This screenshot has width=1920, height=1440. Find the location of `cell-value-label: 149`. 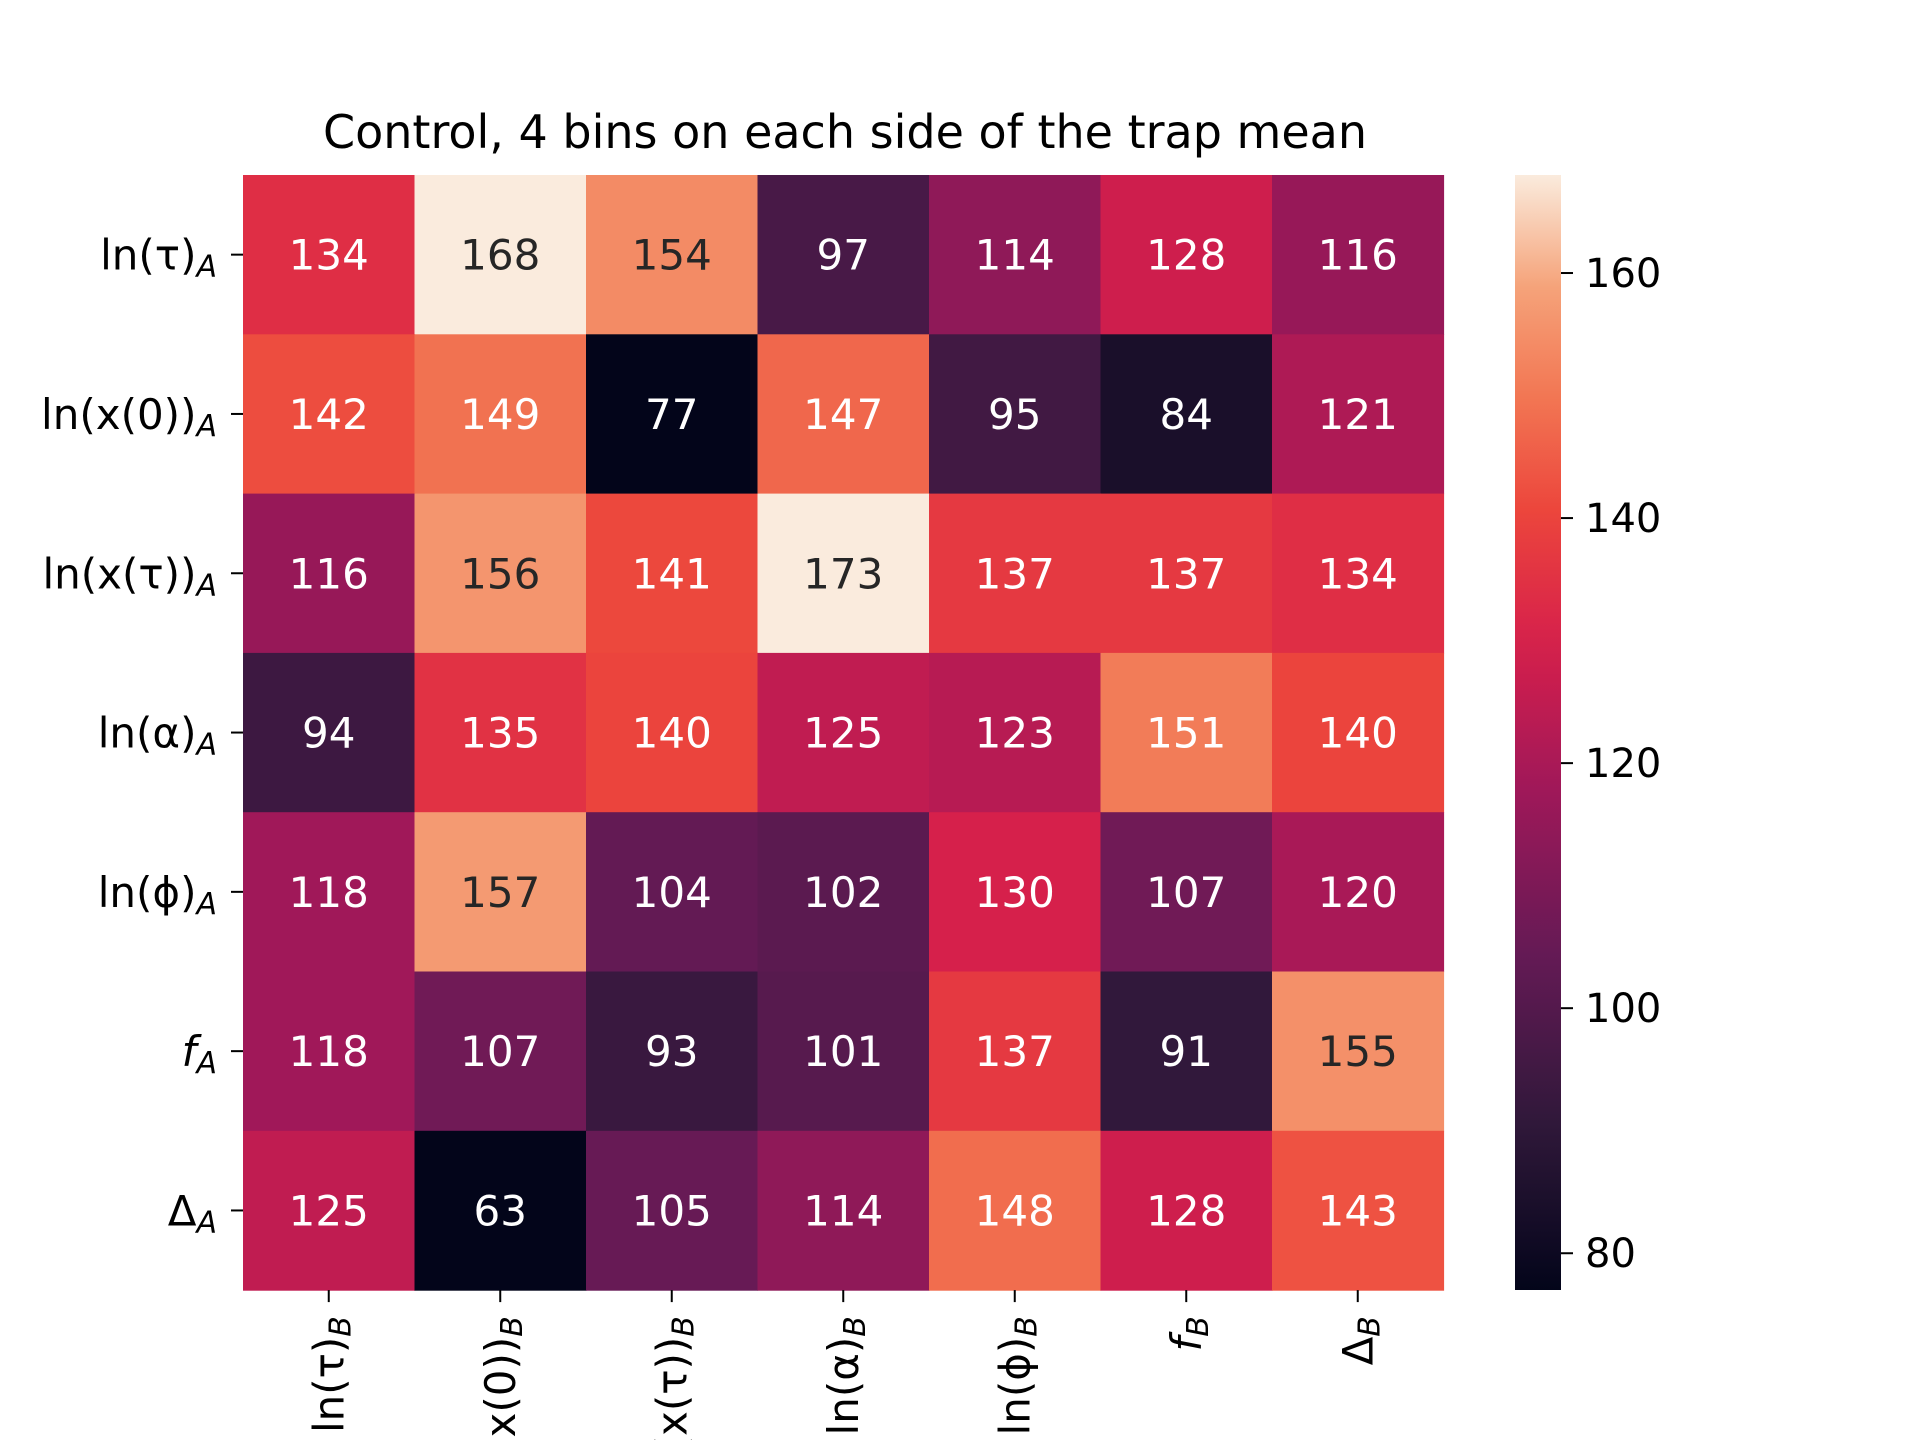

cell-value-label: 149 is located at coordinates (500, 414).